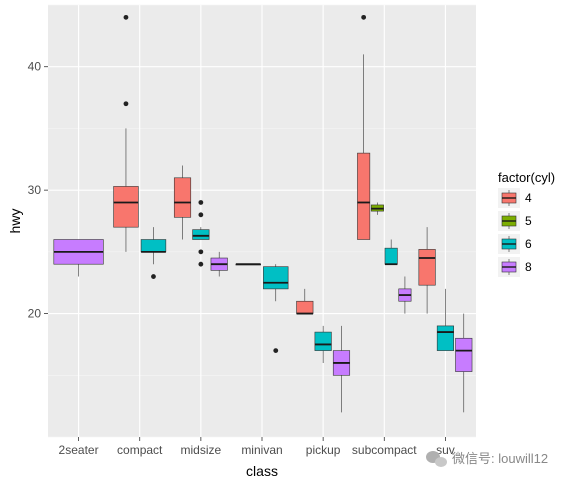 Image resolution: width=580 pixels, height=483 pixels. I want to click on box-compact-cyl6, so click(153, 253).